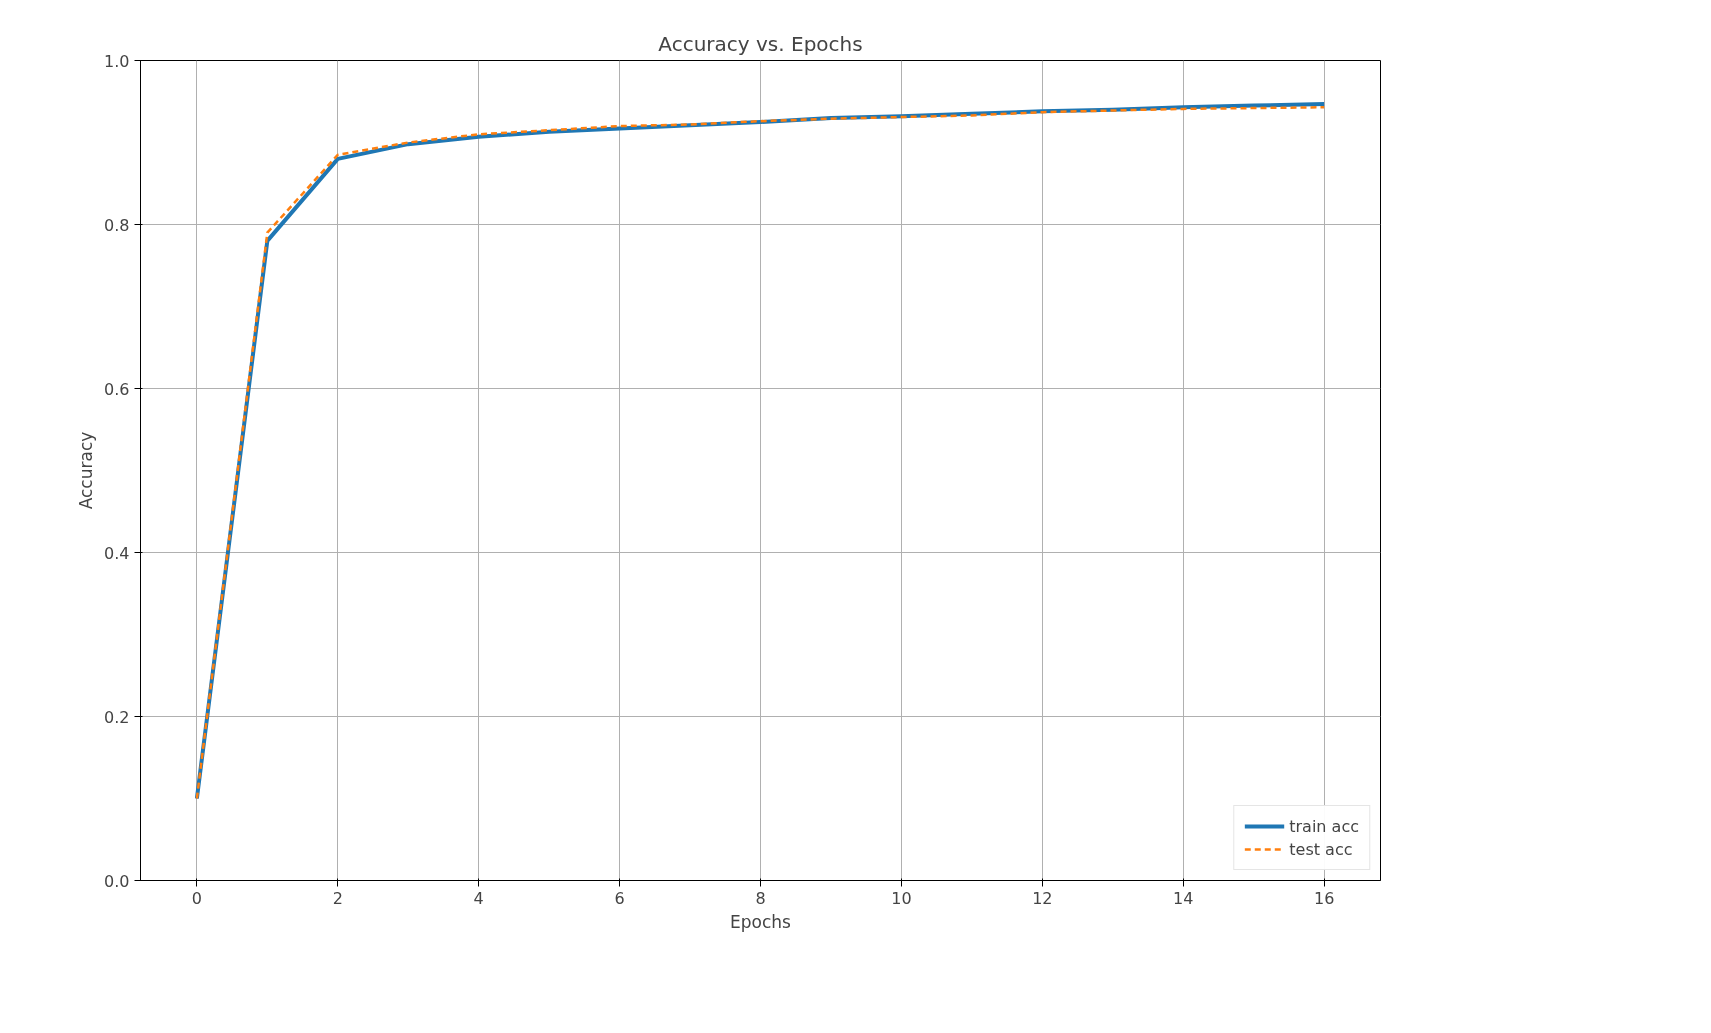  What do you see at coordinates (117, 61) in the screenshot?
I see `y-tick-label: 1.0` at bounding box center [117, 61].